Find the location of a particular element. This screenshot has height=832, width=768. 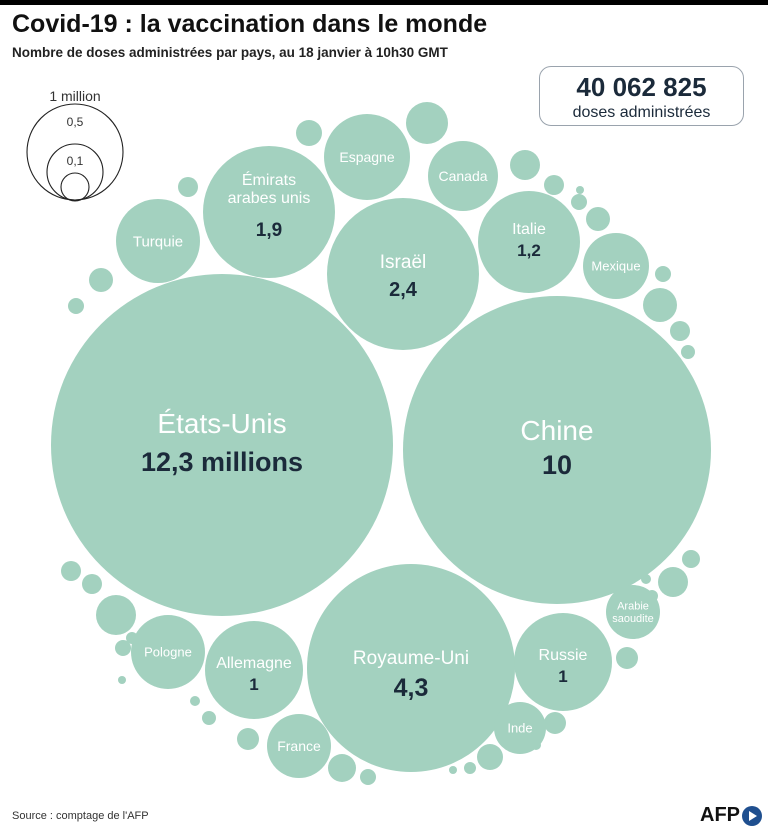

country-name-espagne: Espagne is located at coordinates (366, 157).